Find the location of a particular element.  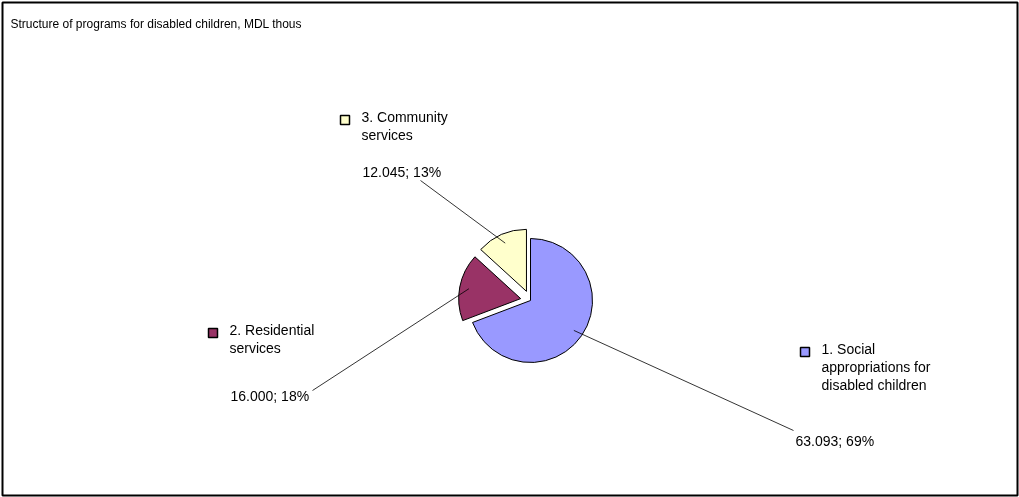

data-label: 16.000; 18% is located at coordinates (270, 395).